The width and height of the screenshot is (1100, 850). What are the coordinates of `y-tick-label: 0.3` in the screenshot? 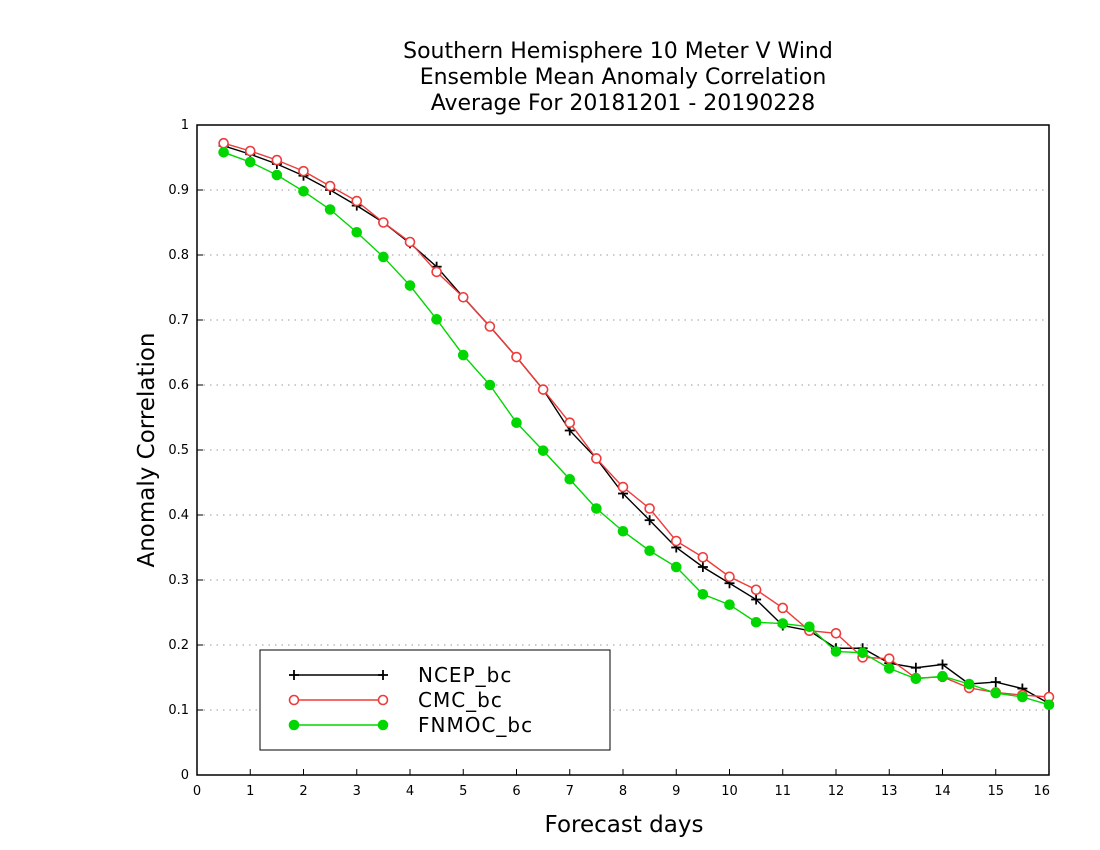 It's located at (178, 580).